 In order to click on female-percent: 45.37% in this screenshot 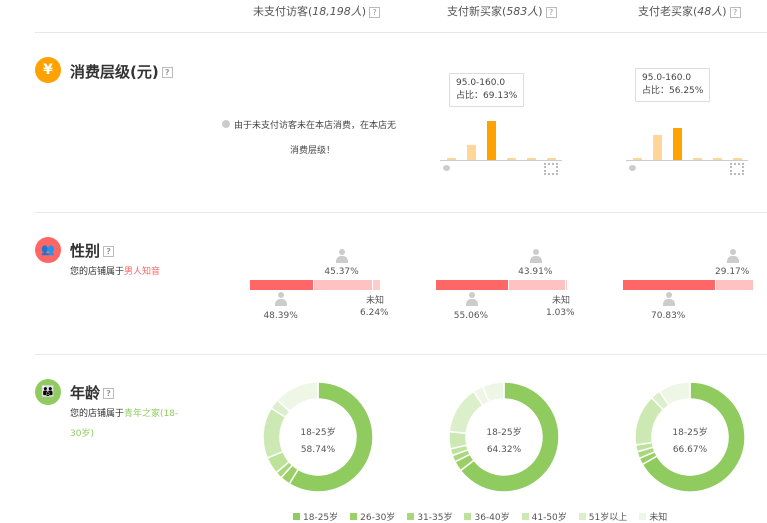, I will do `click(341, 272)`.